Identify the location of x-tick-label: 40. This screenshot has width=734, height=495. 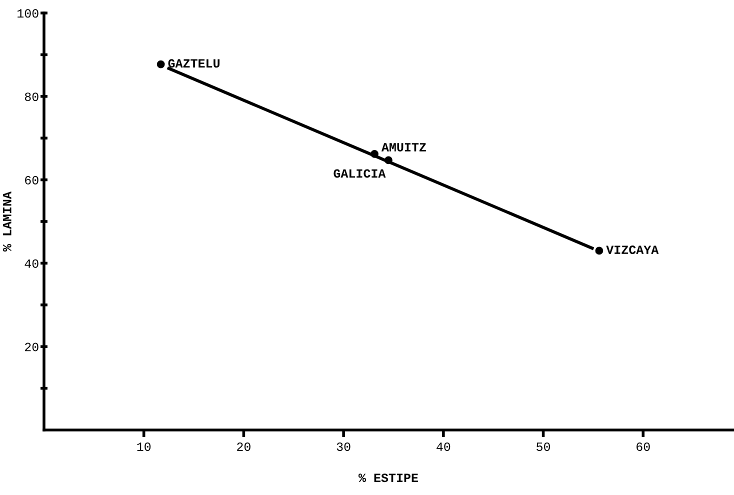
(443, 446).